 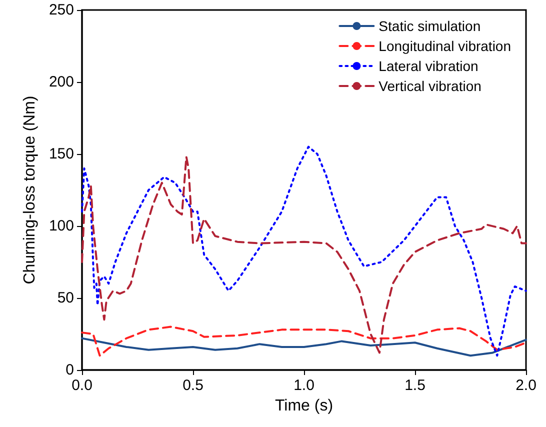 I want to click on y-axis-title: Churning-loss torque (Nm), so click(x=30, y=190).